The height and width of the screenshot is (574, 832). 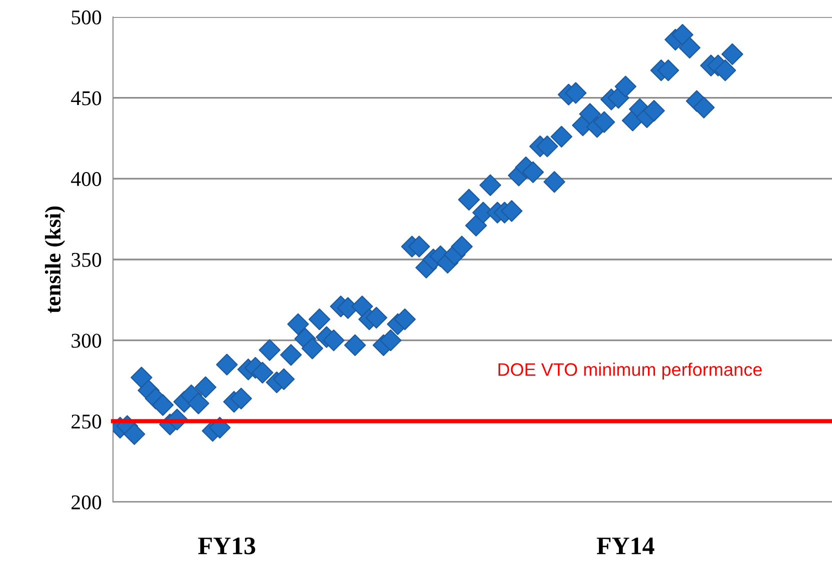 What do you see at coordinates (86, 98) in the screenshot?
I see `y-tick-label: 450` at bounding box center [86, 98].